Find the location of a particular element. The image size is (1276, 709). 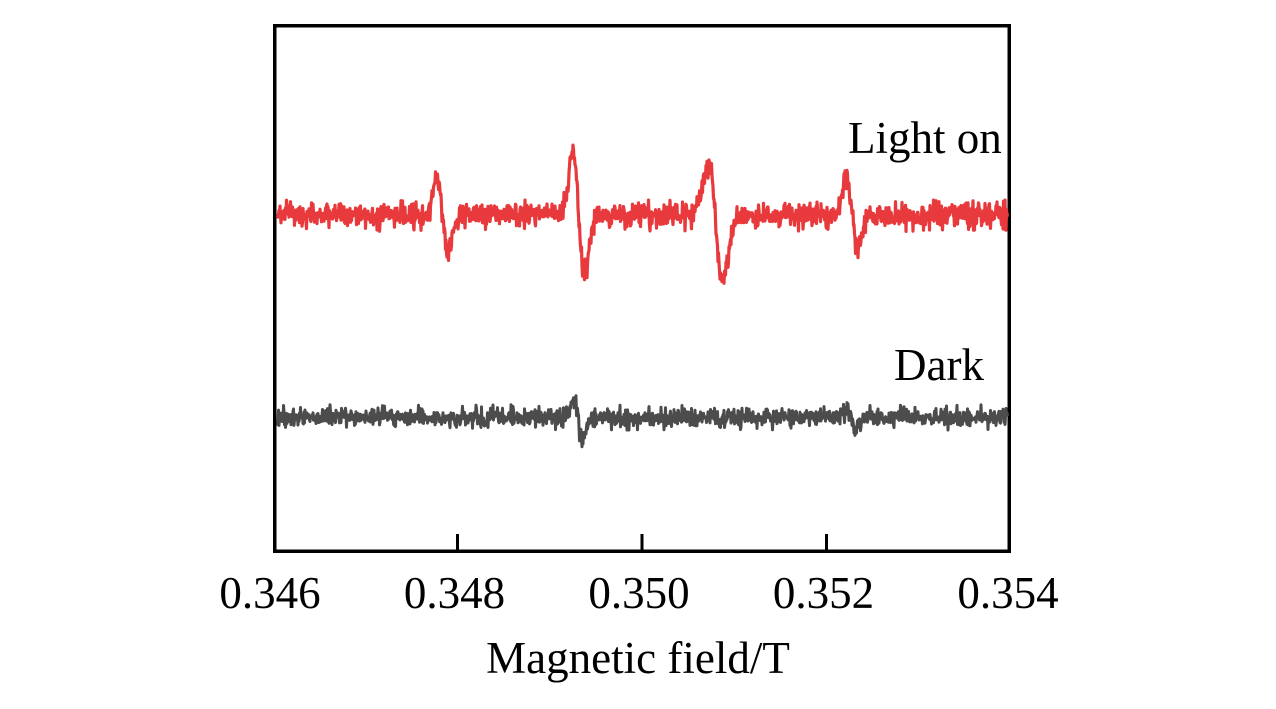

svg-text: 0.348 is located at coordinates (454, 593).